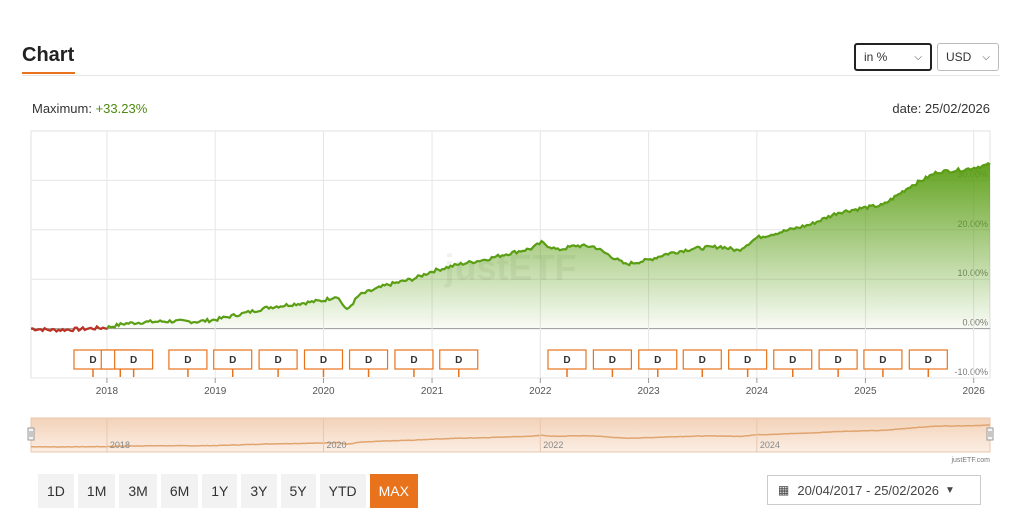 The width and height of the screenshot is (1024, 531). I want to click on range-button-5y: 5Y, so click(298, 491).